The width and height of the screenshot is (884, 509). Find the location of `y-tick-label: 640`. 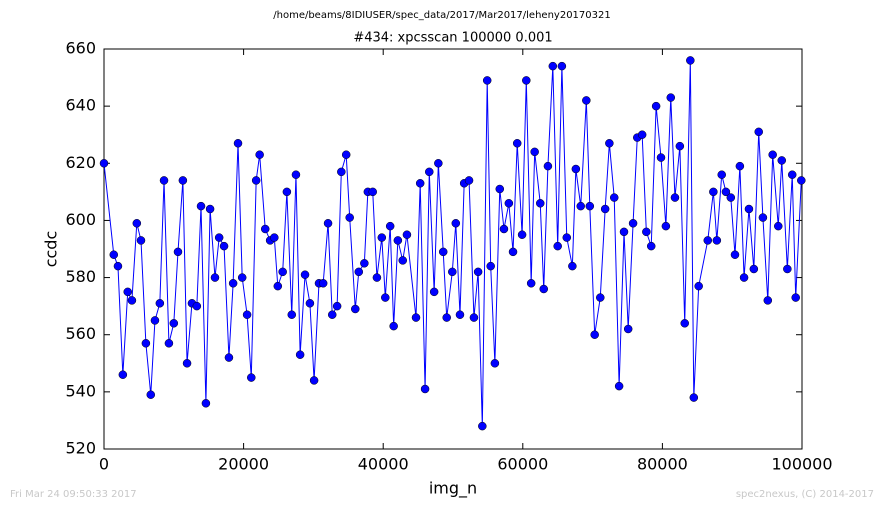

y-tick-label: 640 is located at coordinates (80, 105).